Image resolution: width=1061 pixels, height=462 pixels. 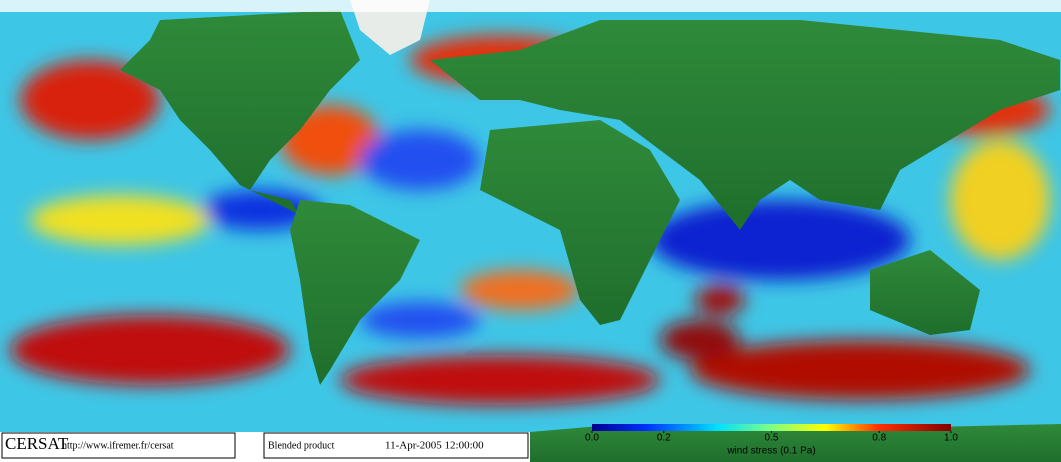 I want to click on logo-box, so click(x=118, y=445).